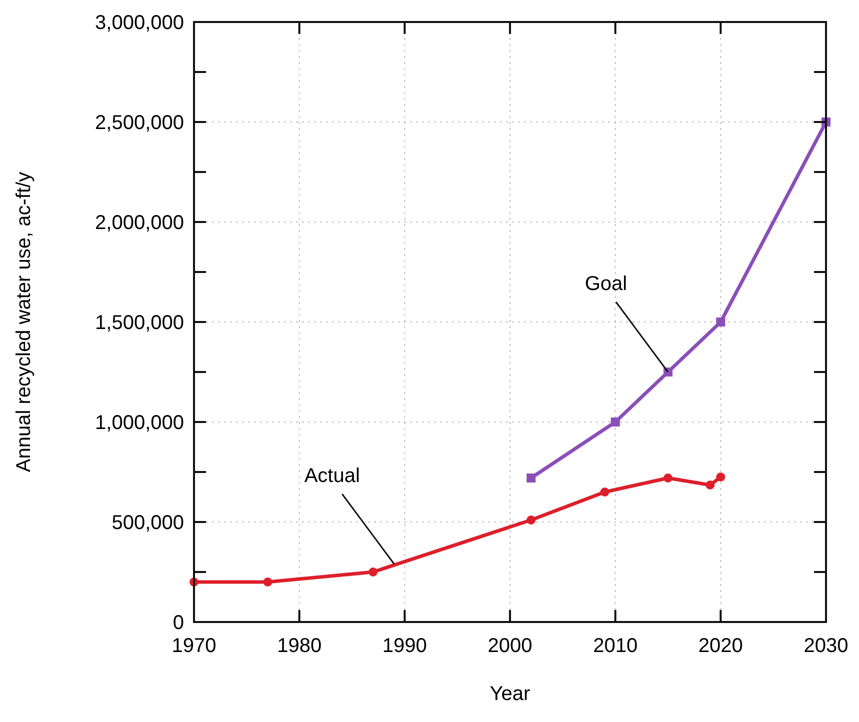  What do you see at coordinates (139, 23) in the screenshot?
I see `y-tick-label: 3,000,000` at bounding box center [139, 23].